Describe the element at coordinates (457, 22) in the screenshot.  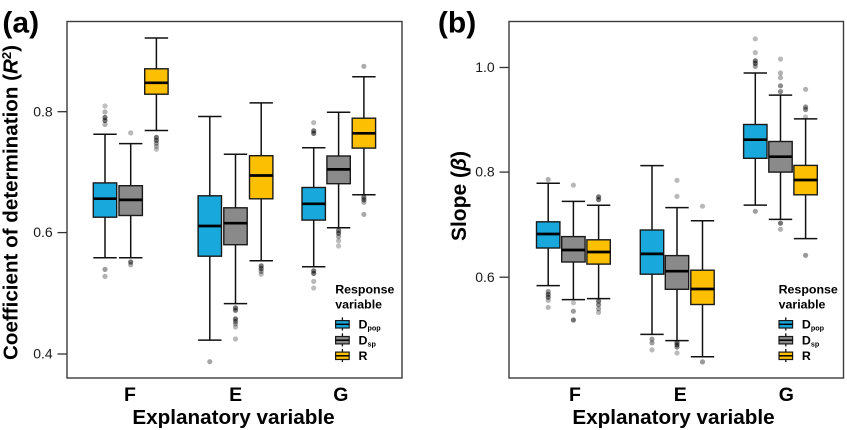
I see `svg-text: (b)` at that location.